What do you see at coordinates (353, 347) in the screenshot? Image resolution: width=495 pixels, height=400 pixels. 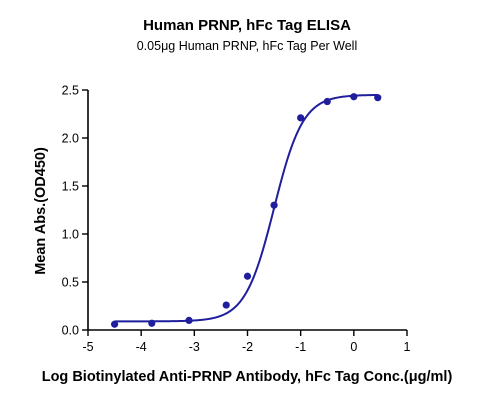 I see `x-tick-label: 0` at bounding box center [353, 347].